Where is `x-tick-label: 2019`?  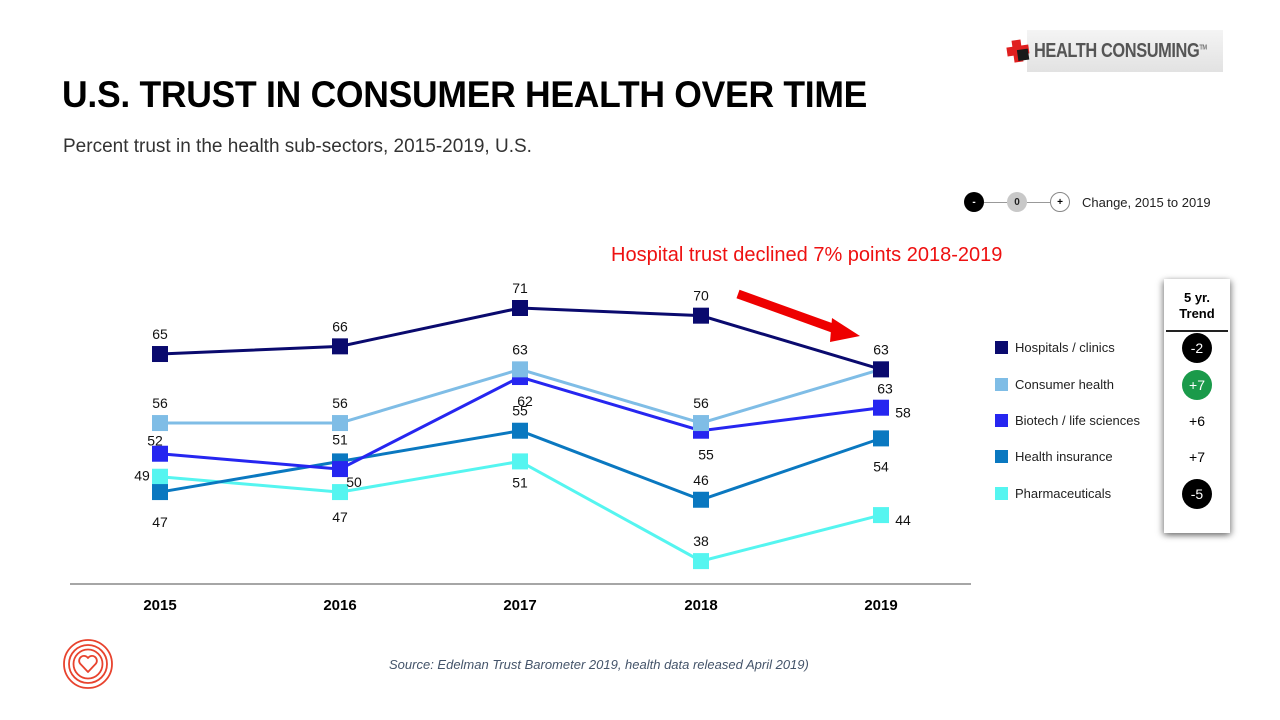
x-tick-label: 2019 is located at coordinates (880, 605).